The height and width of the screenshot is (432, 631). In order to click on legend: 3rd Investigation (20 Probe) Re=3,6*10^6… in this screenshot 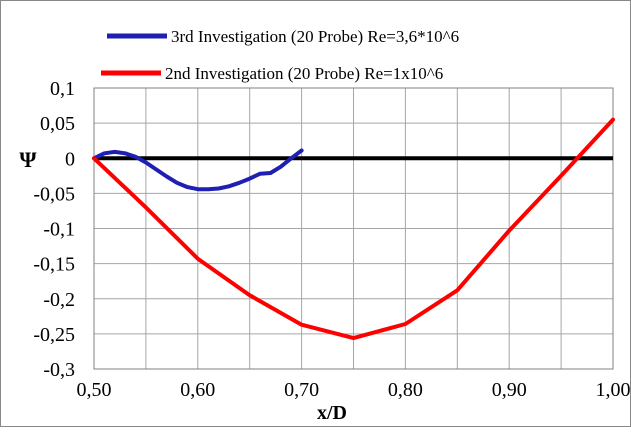, I will do `click(280, 55)`.